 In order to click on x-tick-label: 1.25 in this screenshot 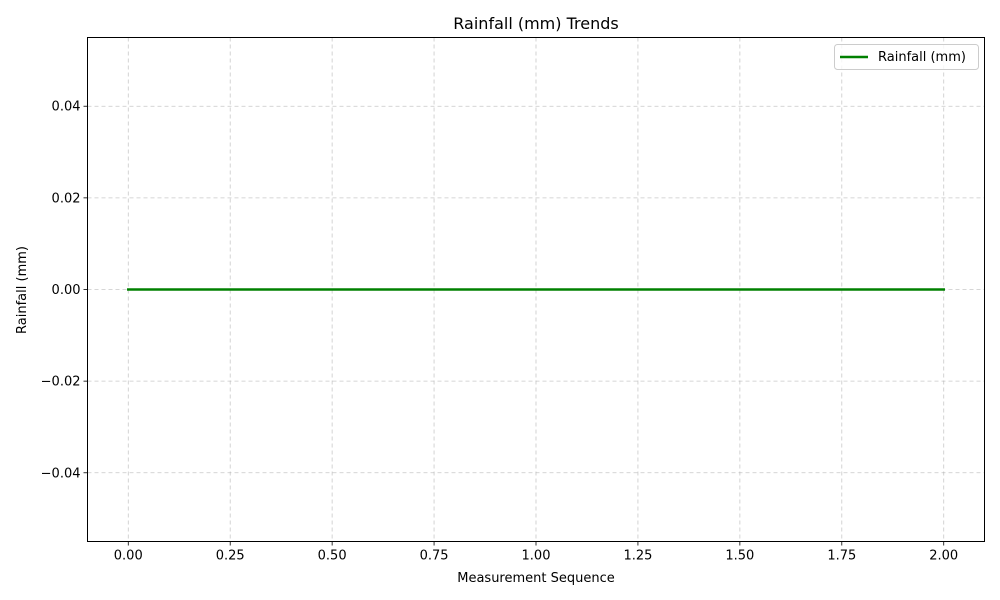, I will do `click(637, 556)`.